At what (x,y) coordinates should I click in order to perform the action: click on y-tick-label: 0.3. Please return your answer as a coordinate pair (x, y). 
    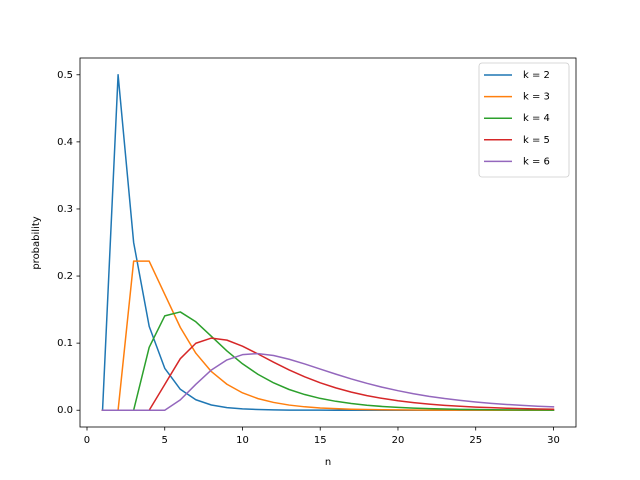
    Looking at the image, I should click on (65, 209).